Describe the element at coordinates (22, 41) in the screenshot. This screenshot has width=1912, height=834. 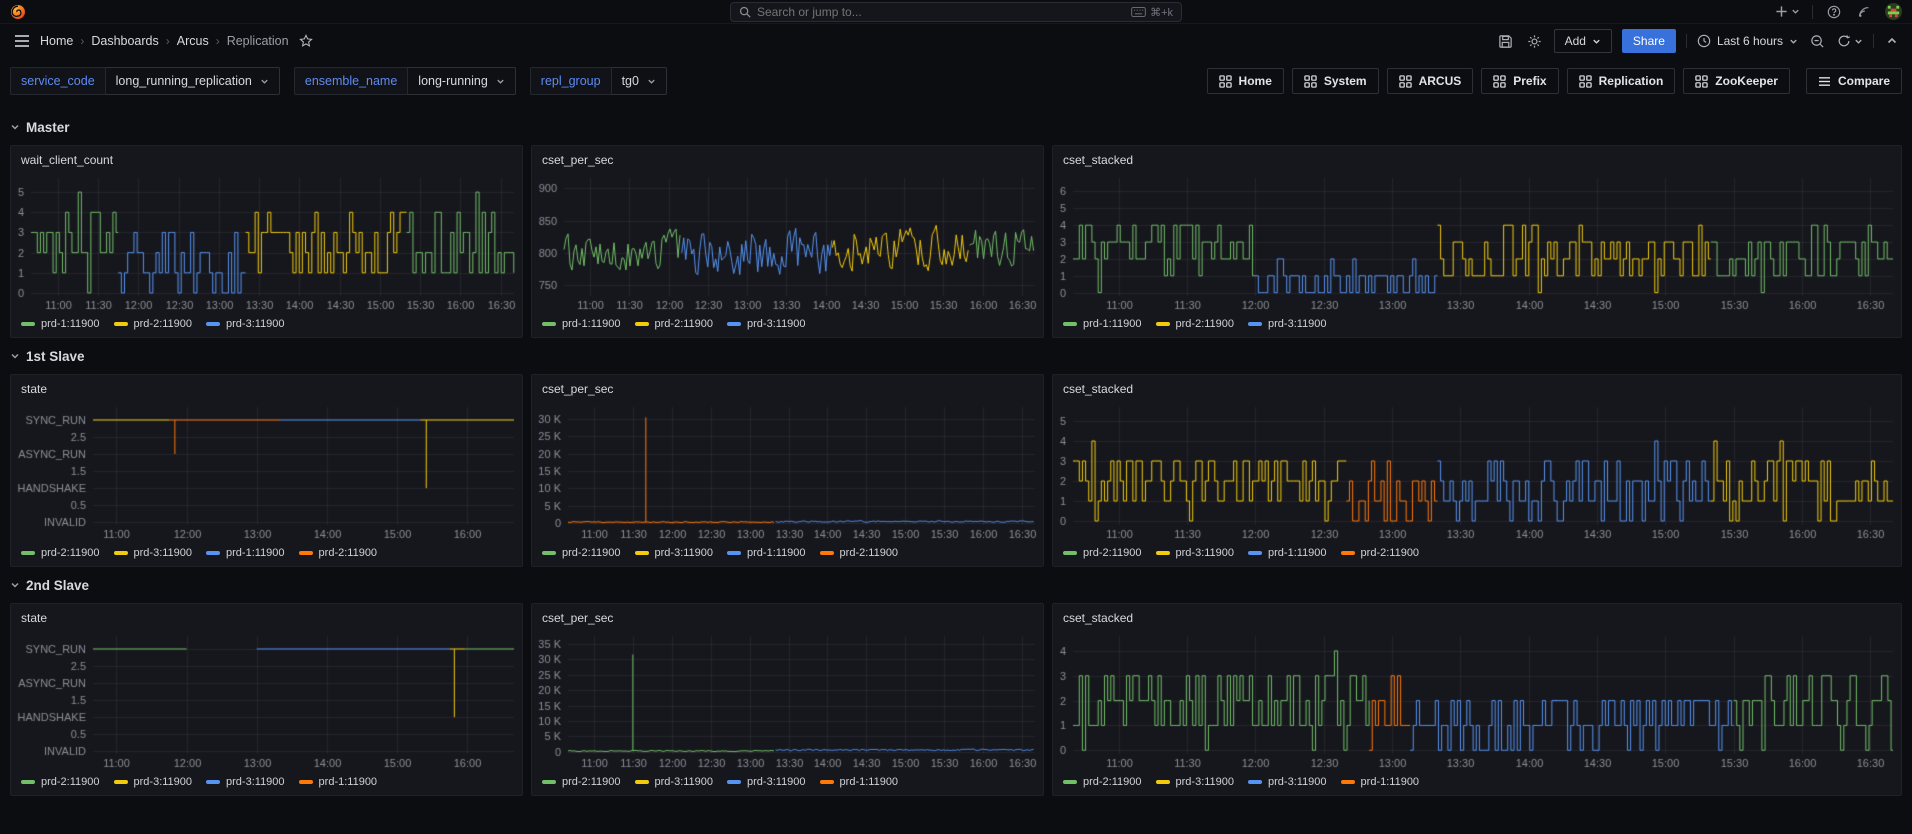
I see `menu-toggle-icon` at that location.